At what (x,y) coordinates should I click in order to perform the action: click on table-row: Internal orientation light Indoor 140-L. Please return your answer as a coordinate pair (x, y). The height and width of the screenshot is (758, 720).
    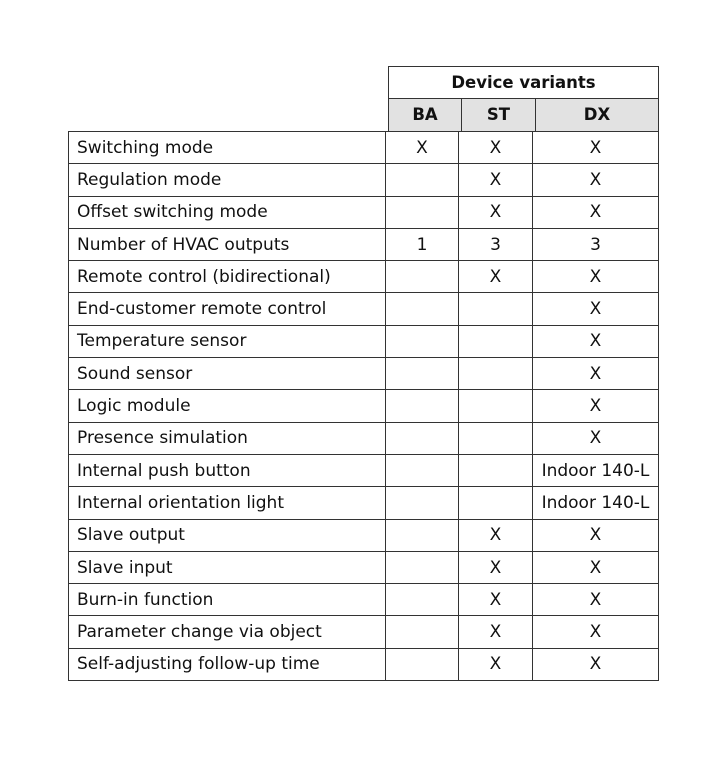
    Looking at the image, I should click on (363, 503).